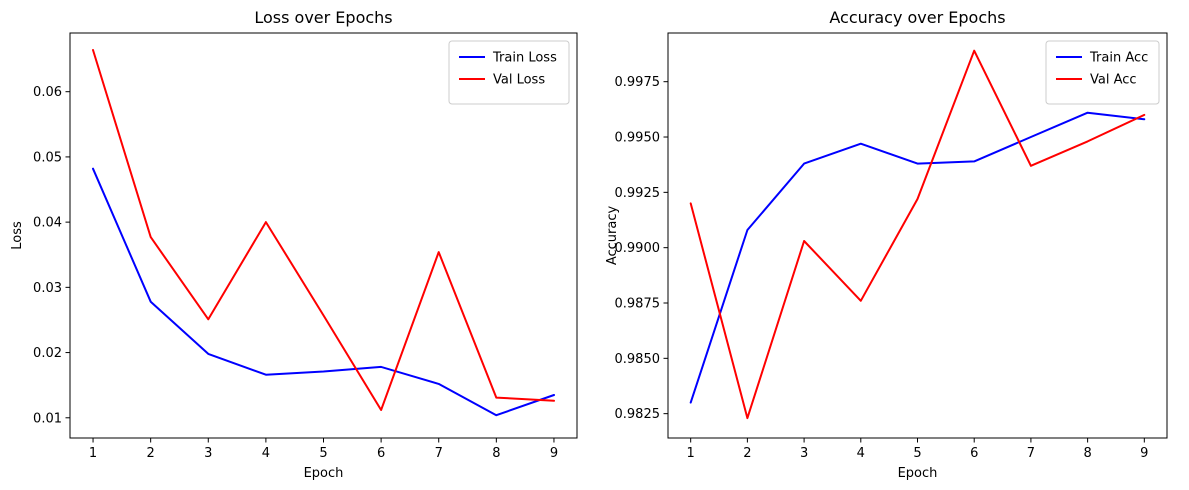 The height and width of the screenshot is (490, 1189). Describe the element at coordinates (1113, 80) in the screenshot. I see `legend-label: Val Acc` at that location.